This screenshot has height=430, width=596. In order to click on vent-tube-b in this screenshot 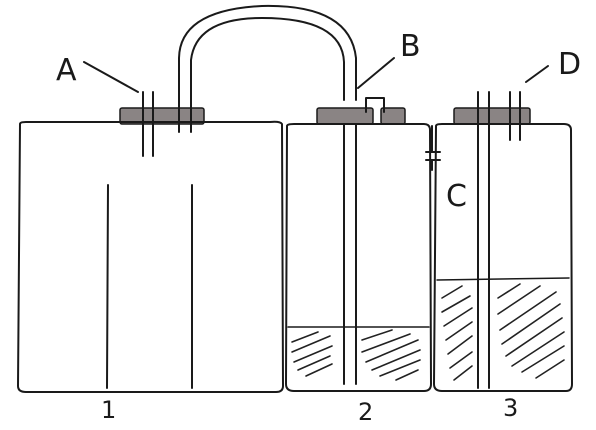, I will do `click(375, 105)`.